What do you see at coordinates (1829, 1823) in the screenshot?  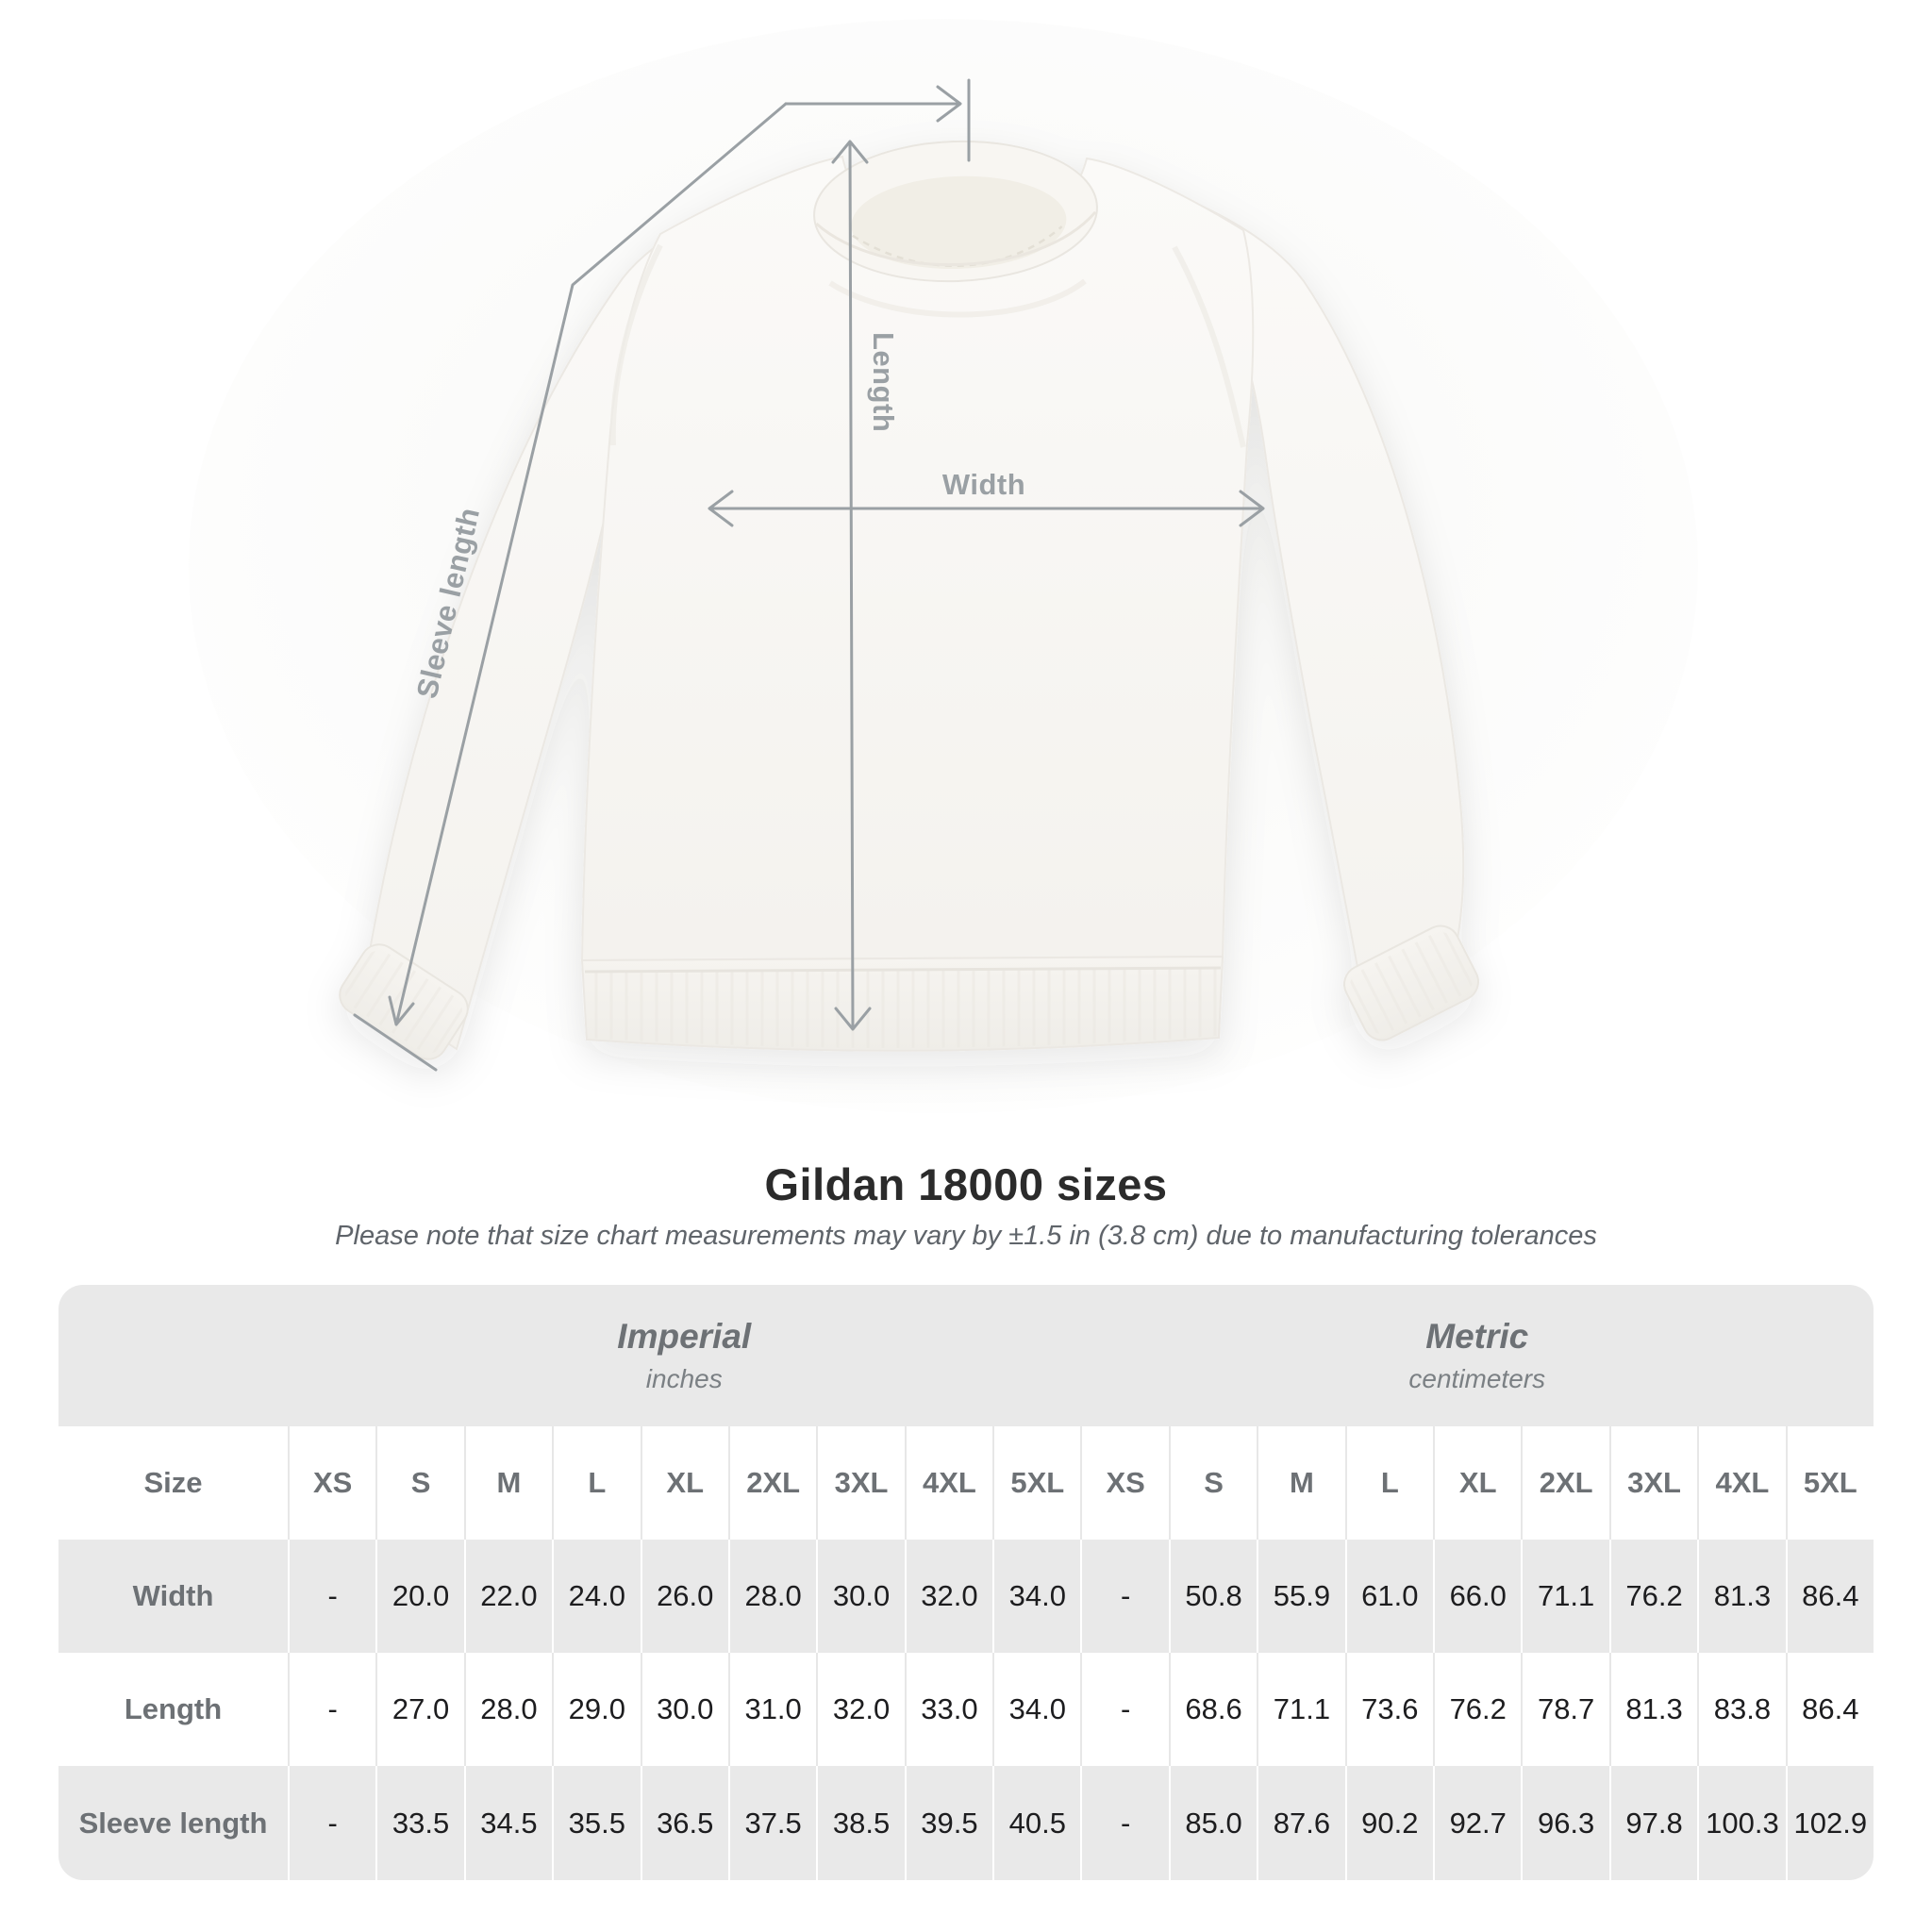 I see `cell-sleeve-length-metric-5xl: 102.9` at bounding box center [1829, 1823].